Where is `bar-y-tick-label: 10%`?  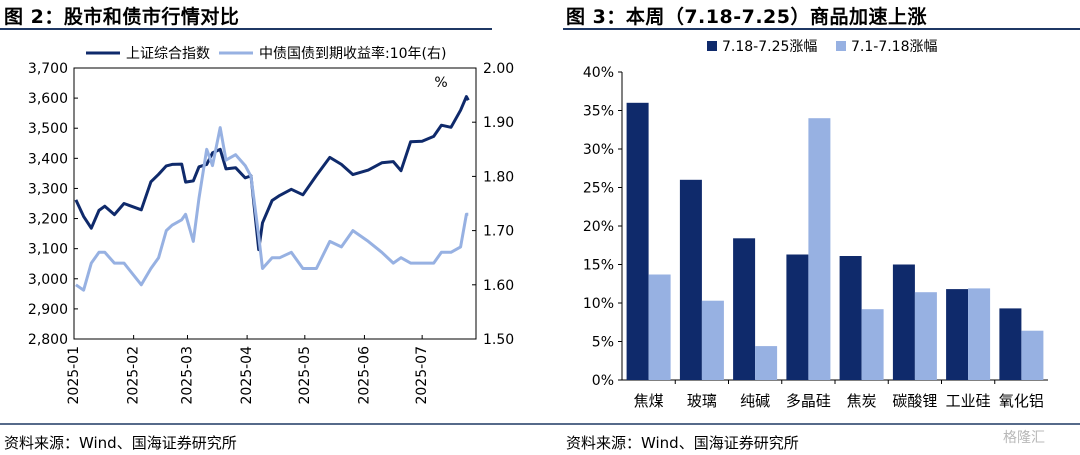
bar-y-tick-label: 10% is located at coordinates (598, 304).